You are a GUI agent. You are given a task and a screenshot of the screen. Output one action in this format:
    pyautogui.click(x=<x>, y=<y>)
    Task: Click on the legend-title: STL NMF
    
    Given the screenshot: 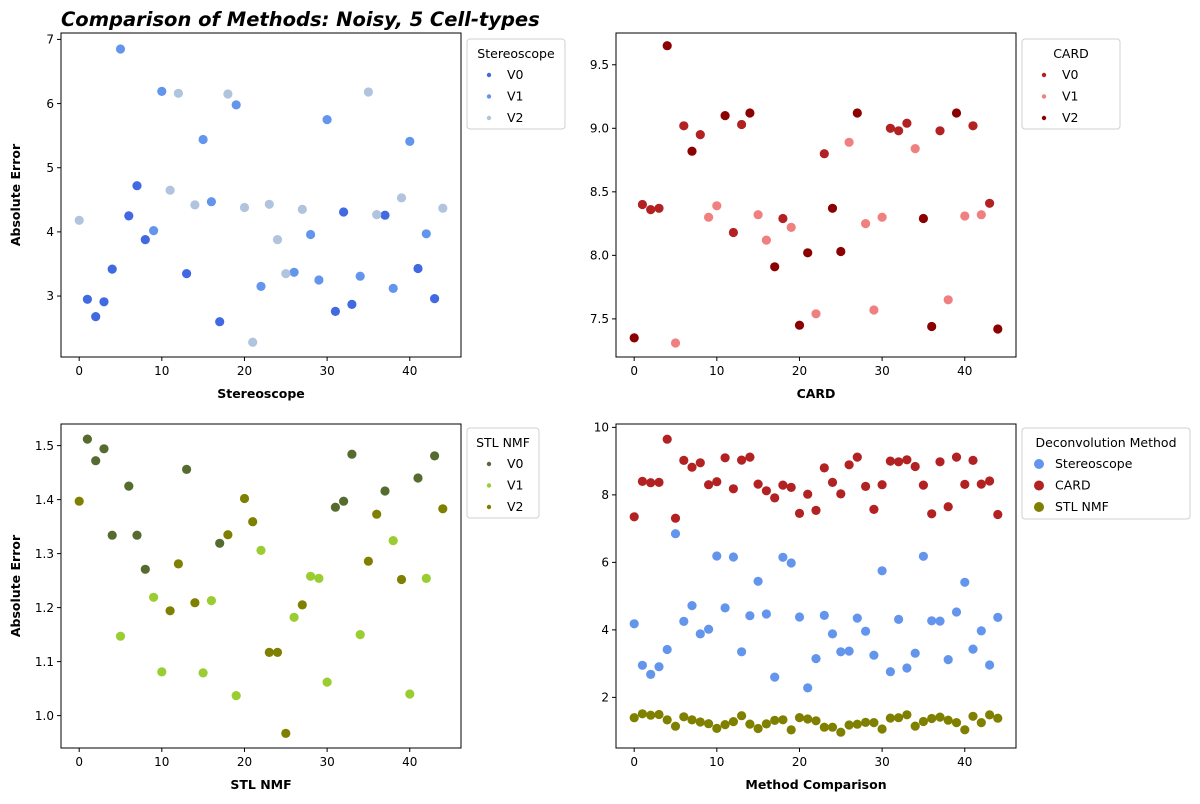 What is the action you would take?
    pyautogui.click(x=503, y=442)
    